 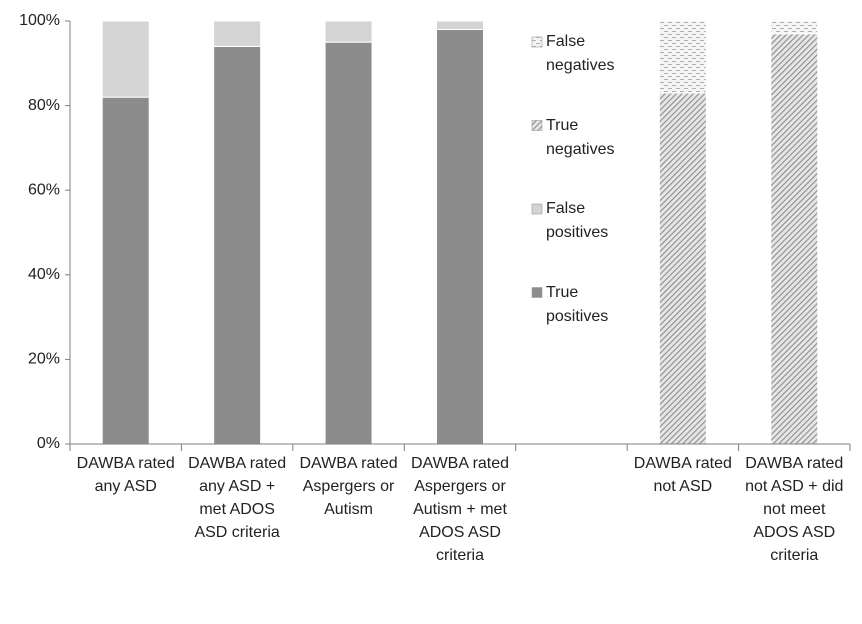 What do you see at coordinates (48, 443) in the screenshot?
I see `y-tick-label: 0%` at bounding box center [48, 443].